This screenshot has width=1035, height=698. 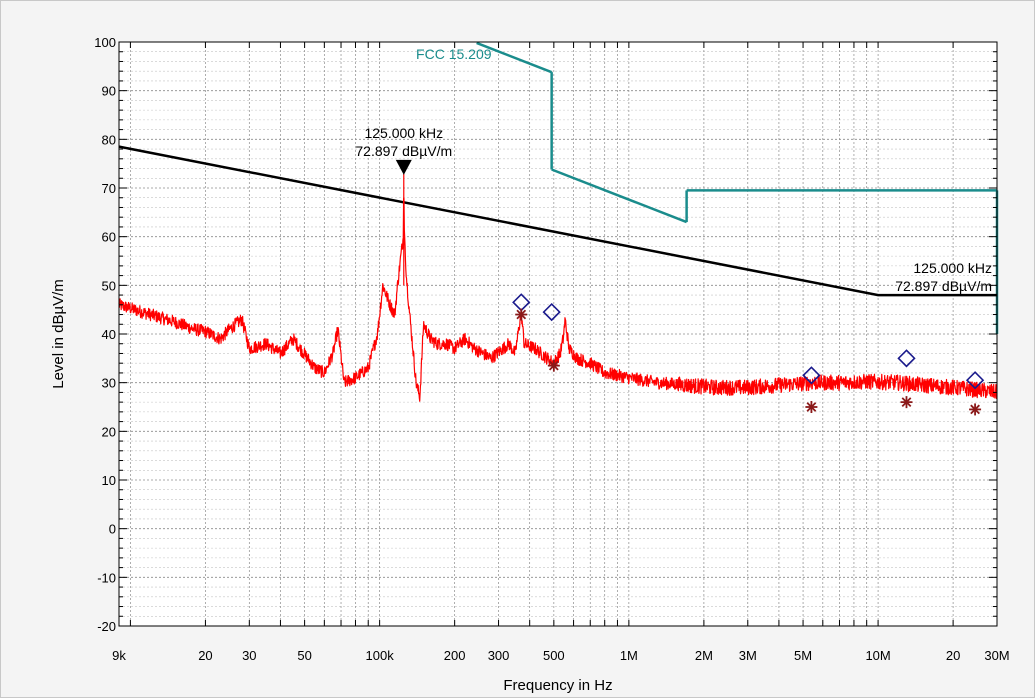 I want to click on y-tick-label: 20, so click(x=109, y=431).